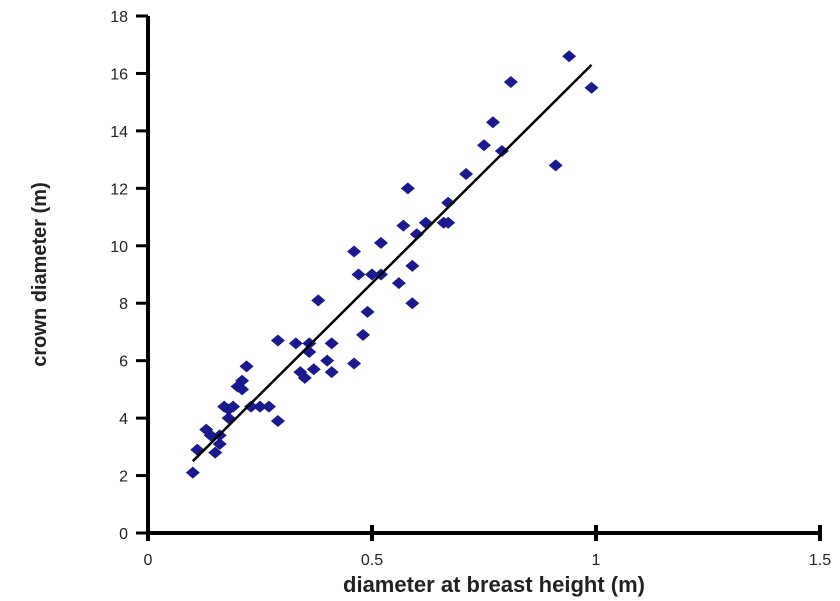  Describe the element at coordinates (123, 419) in the screenshot. I see `y-tick-label: 4` at that location.